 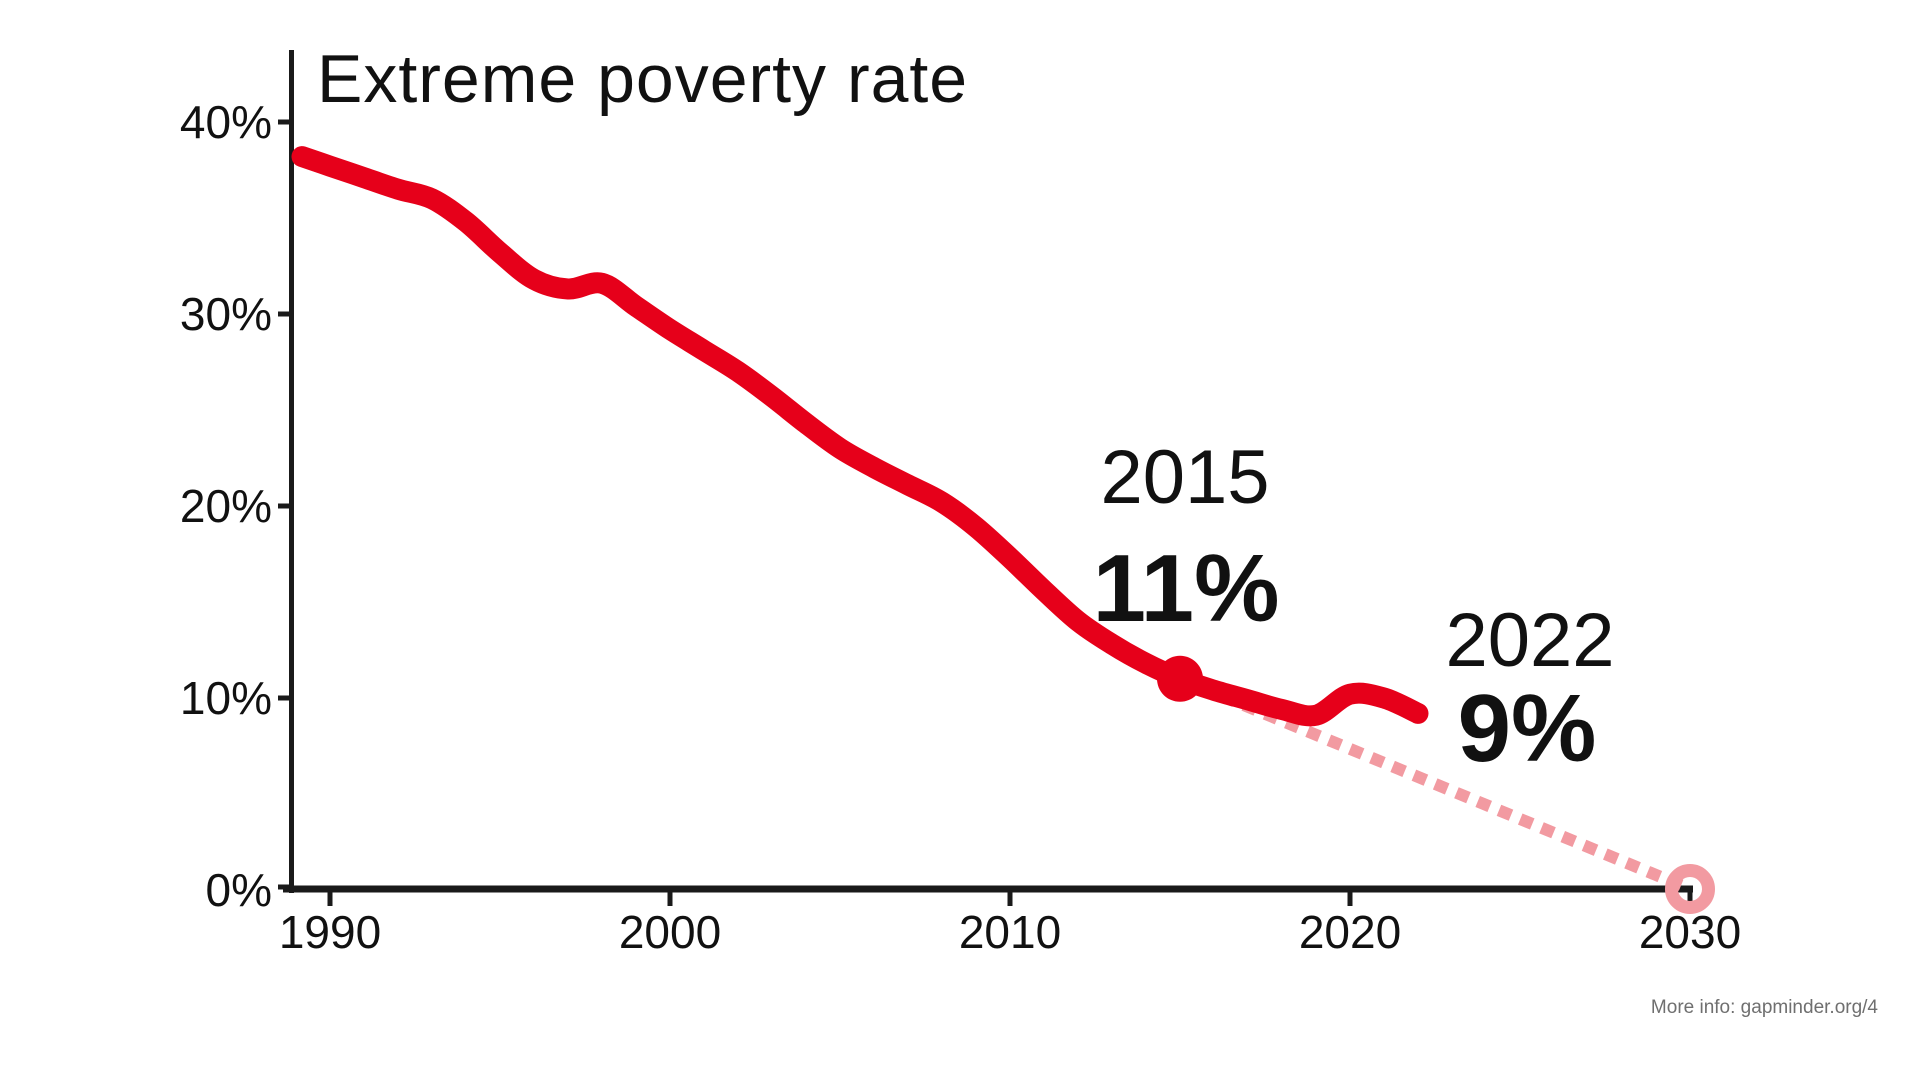 I want to click on marker-2030-open-circle, so click(x=1690, y=889).